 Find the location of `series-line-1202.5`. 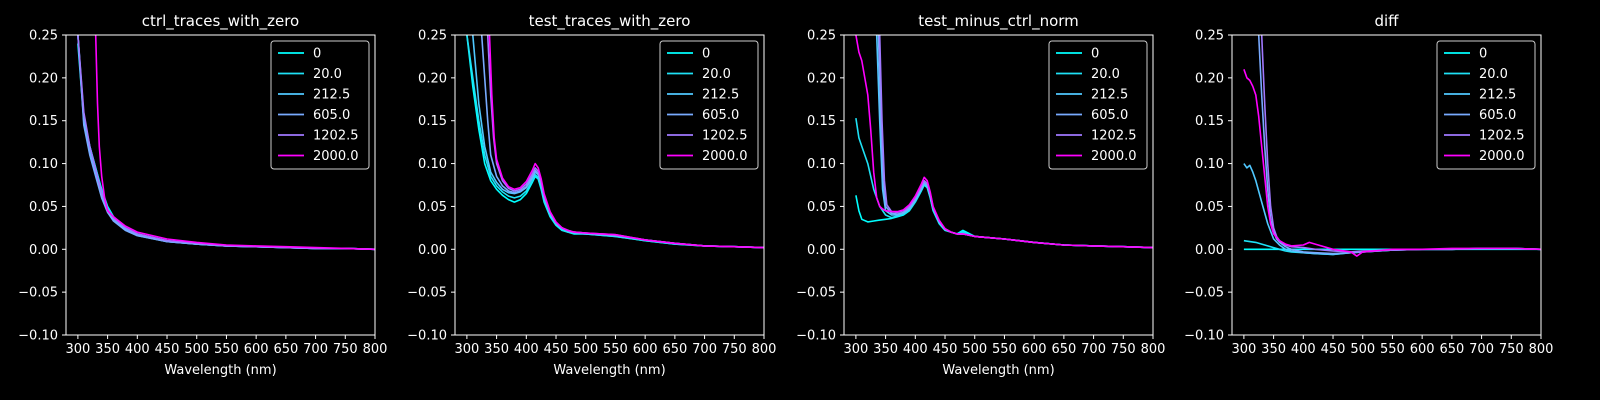

series-line-1202.5 is located at coordinates (226, 143).